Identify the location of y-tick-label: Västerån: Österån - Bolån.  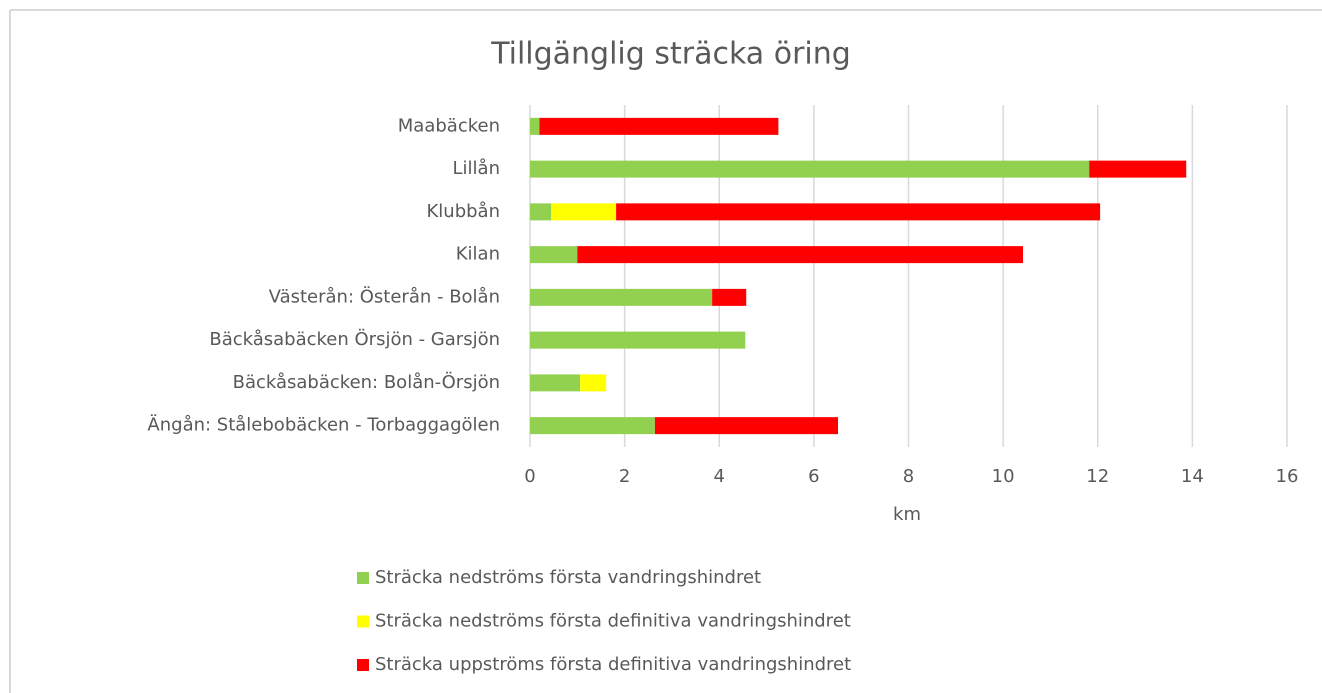
(384, 296).